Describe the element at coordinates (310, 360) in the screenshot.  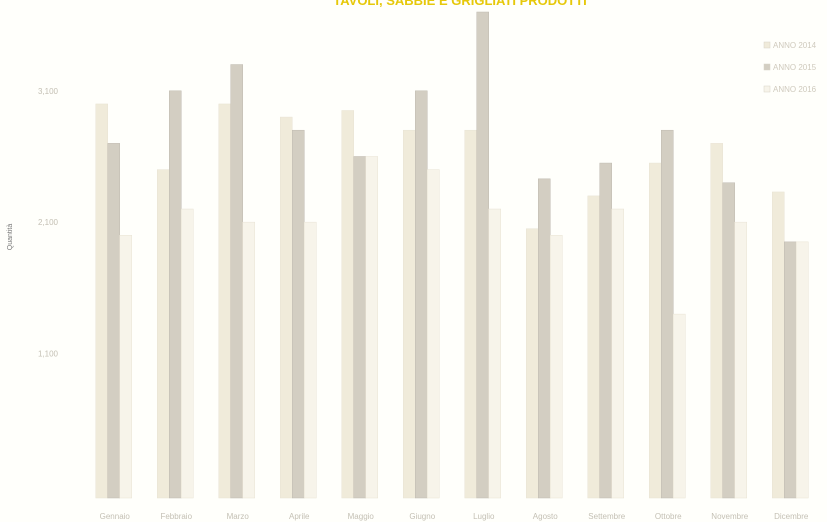
I see `bar-anno-2016-aprile` at that location.